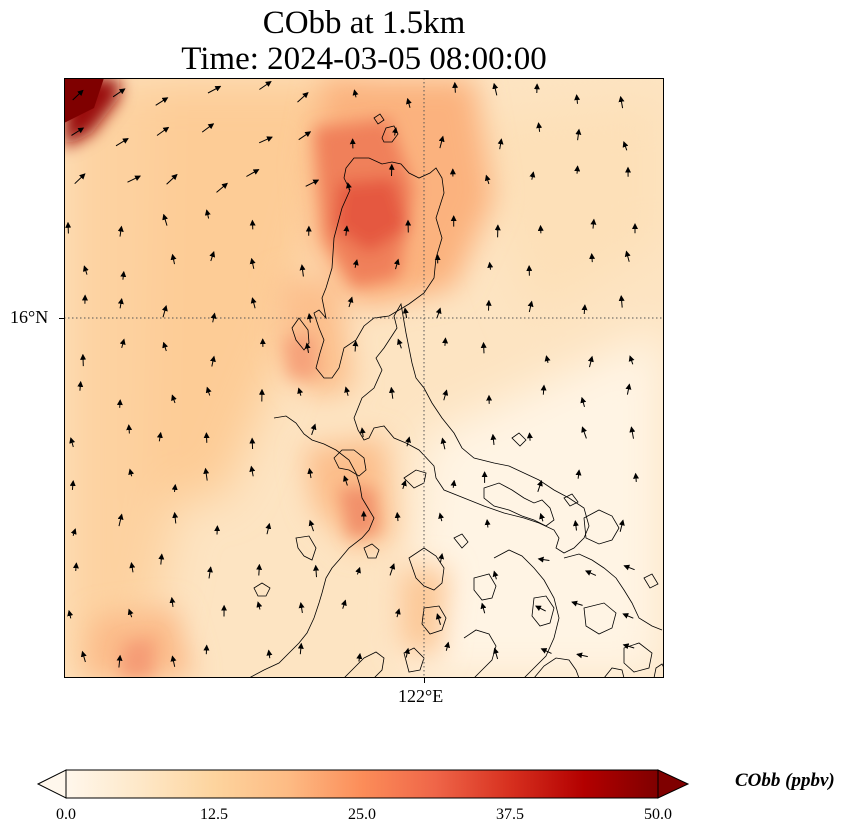 The width and height of the screenshot is (854, 836). Describe the element at coordinates (658, 814) in the screenshot. I see `colorbar-tick-label: 50.0` at that location.